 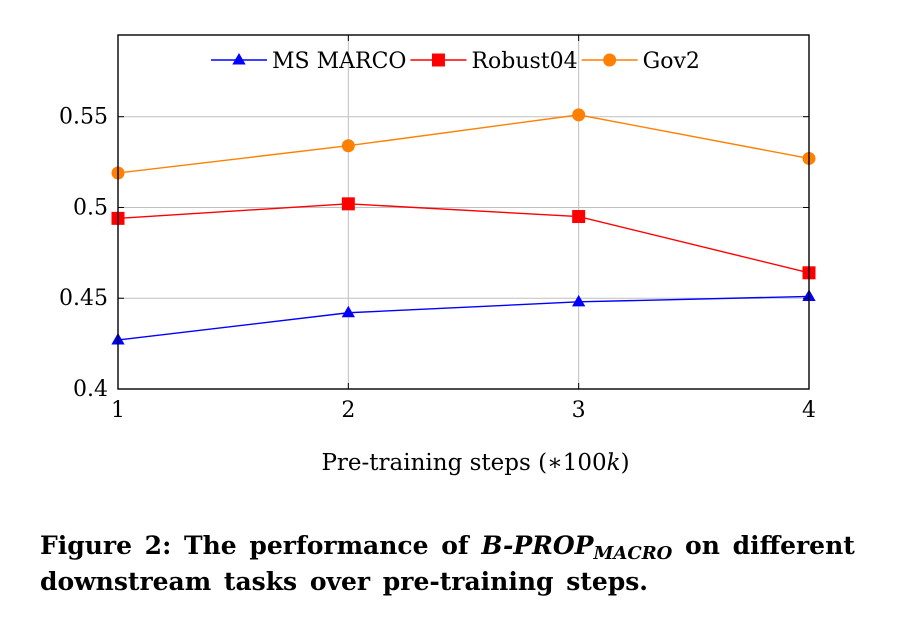 What do you see at coordinates (90, 389) in the screenshot?
I see `y-tick-label: 0.4` at bounding box center [90, 389].